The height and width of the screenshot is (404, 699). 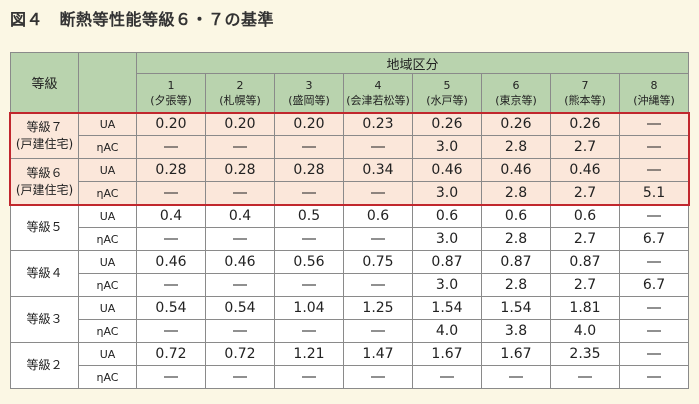 I want to click on table-row: ηAC ― ― ― ― 3.0 2.8 2.7 ―, so click(x=350, y=147).